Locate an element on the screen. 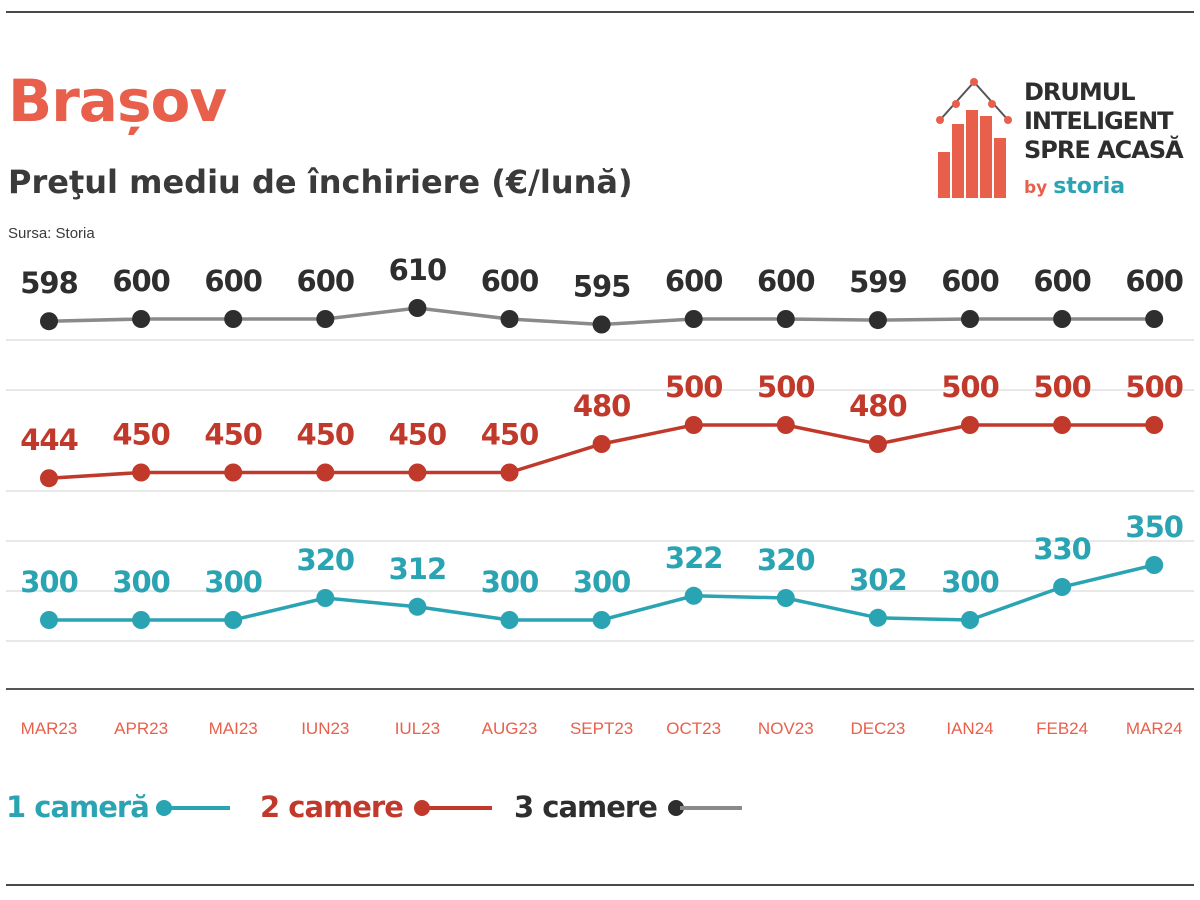 This screenshot has height=900, width=1200. x-tick-label: IUN23 is located at coordinates (325, 728).